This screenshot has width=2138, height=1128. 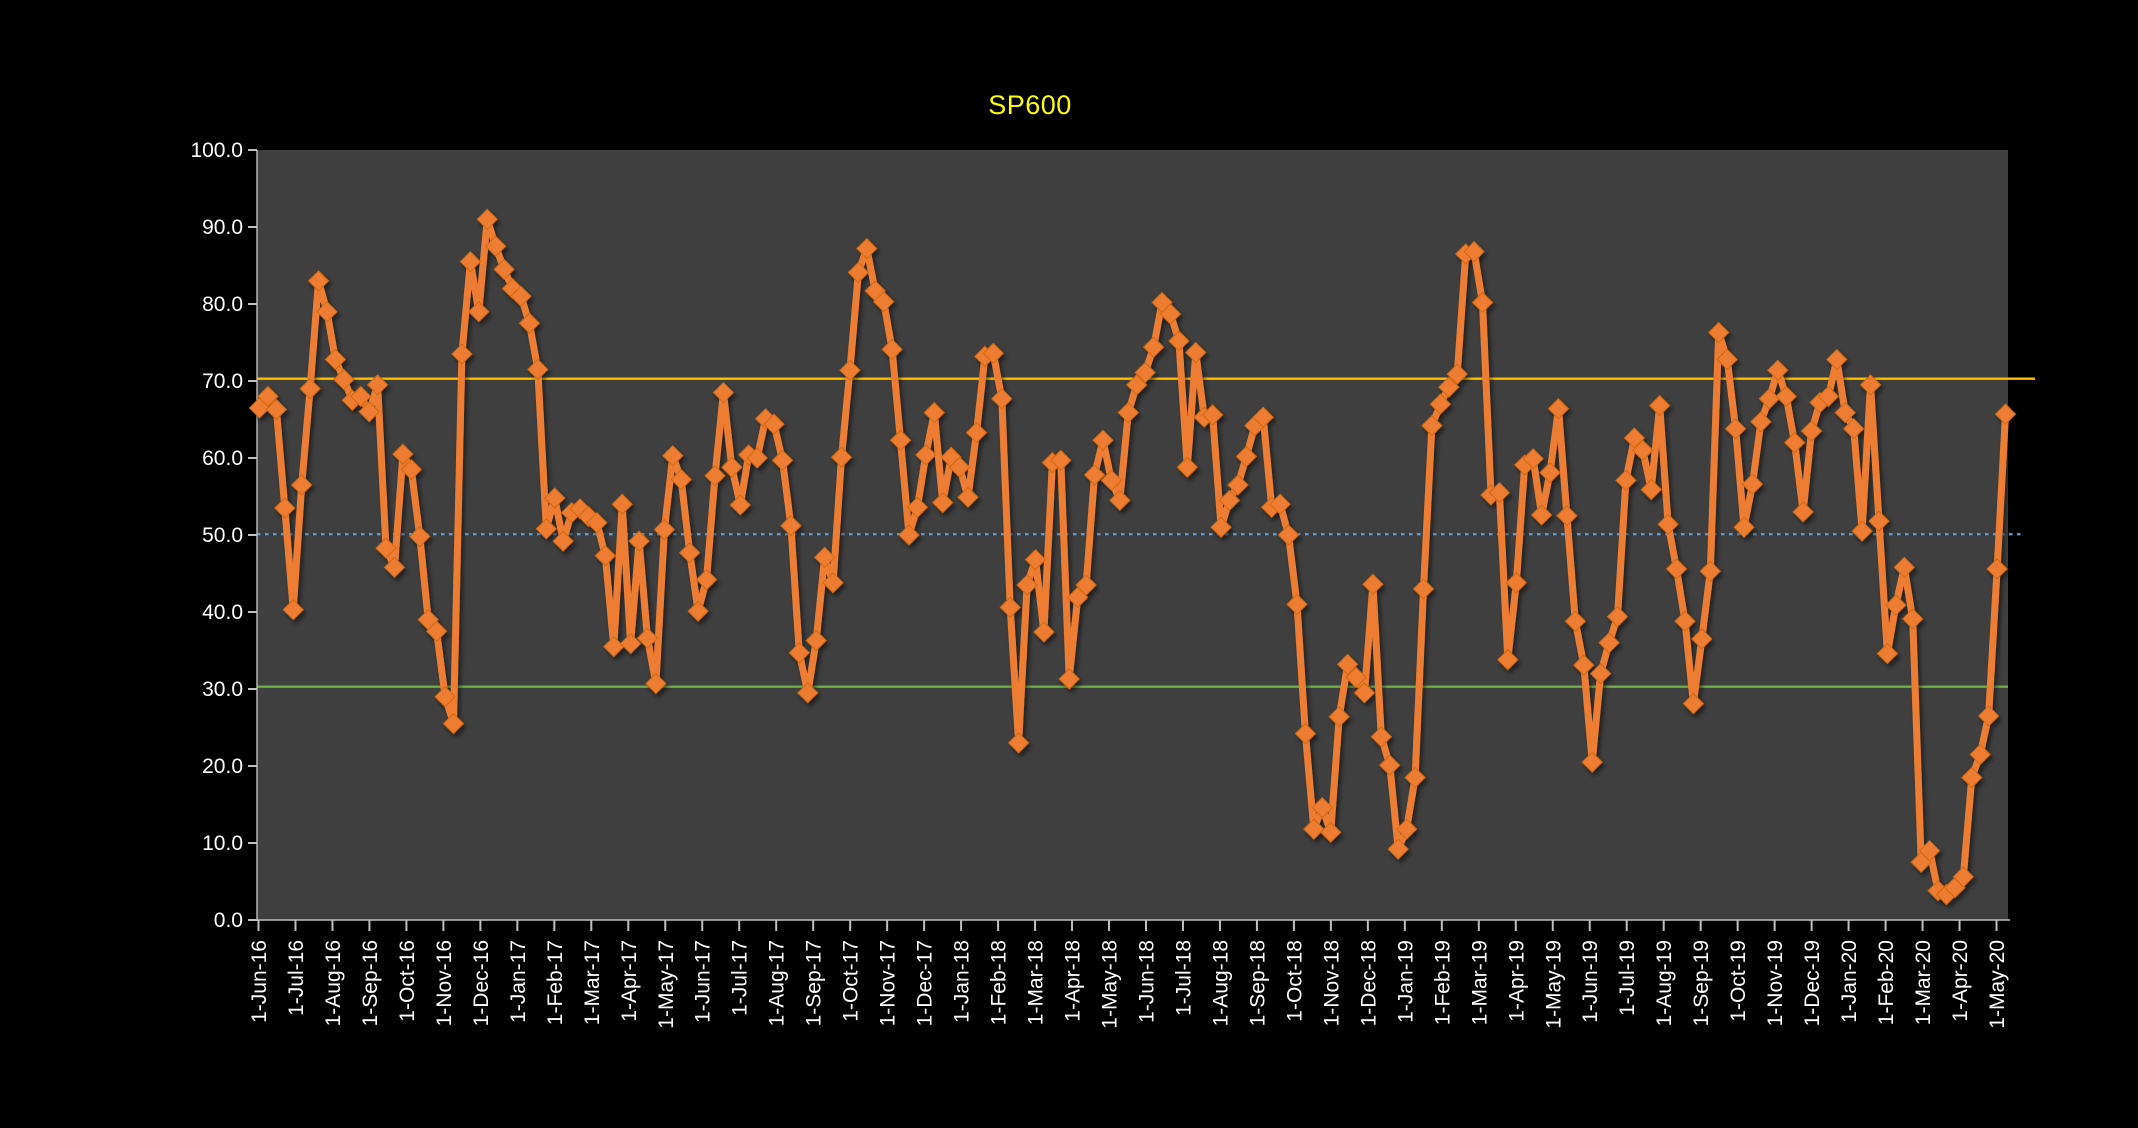 What do you see at coordinates (1738, 981) in the screenshot?
I see `x-axis-tick-label: 1-Oct-19` at bounding box center [1738, 981].